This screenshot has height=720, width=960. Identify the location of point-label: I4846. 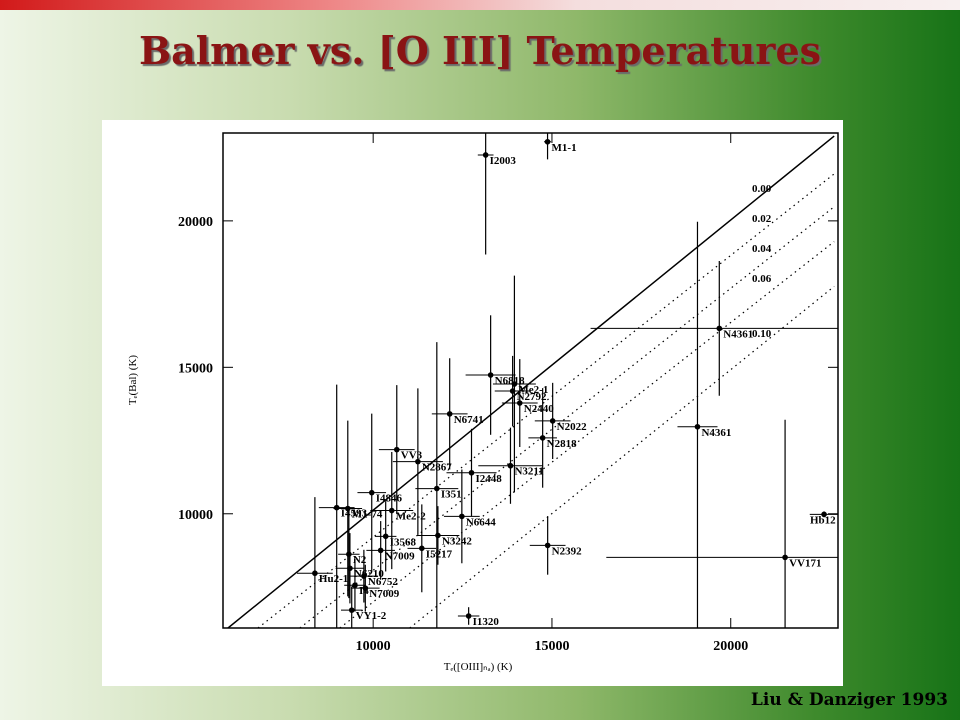
(389, 499).